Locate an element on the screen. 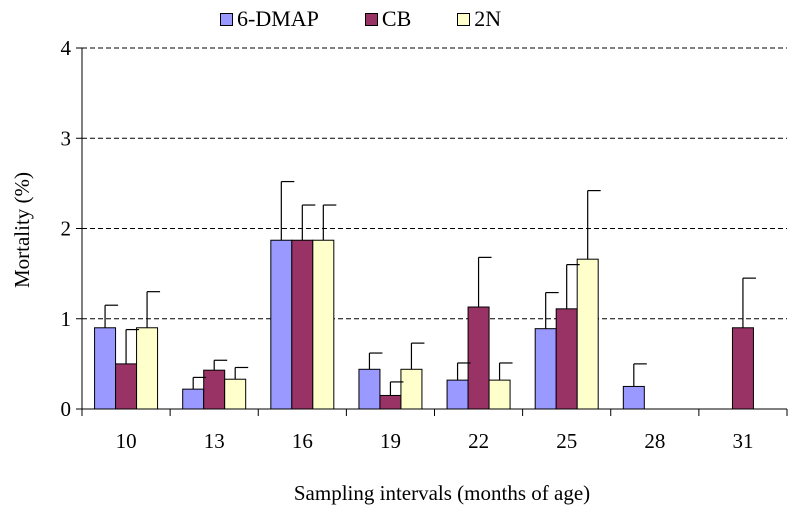 The image size is (794, 511). x-tick-label: 10 is located at coordinates (126, 441).